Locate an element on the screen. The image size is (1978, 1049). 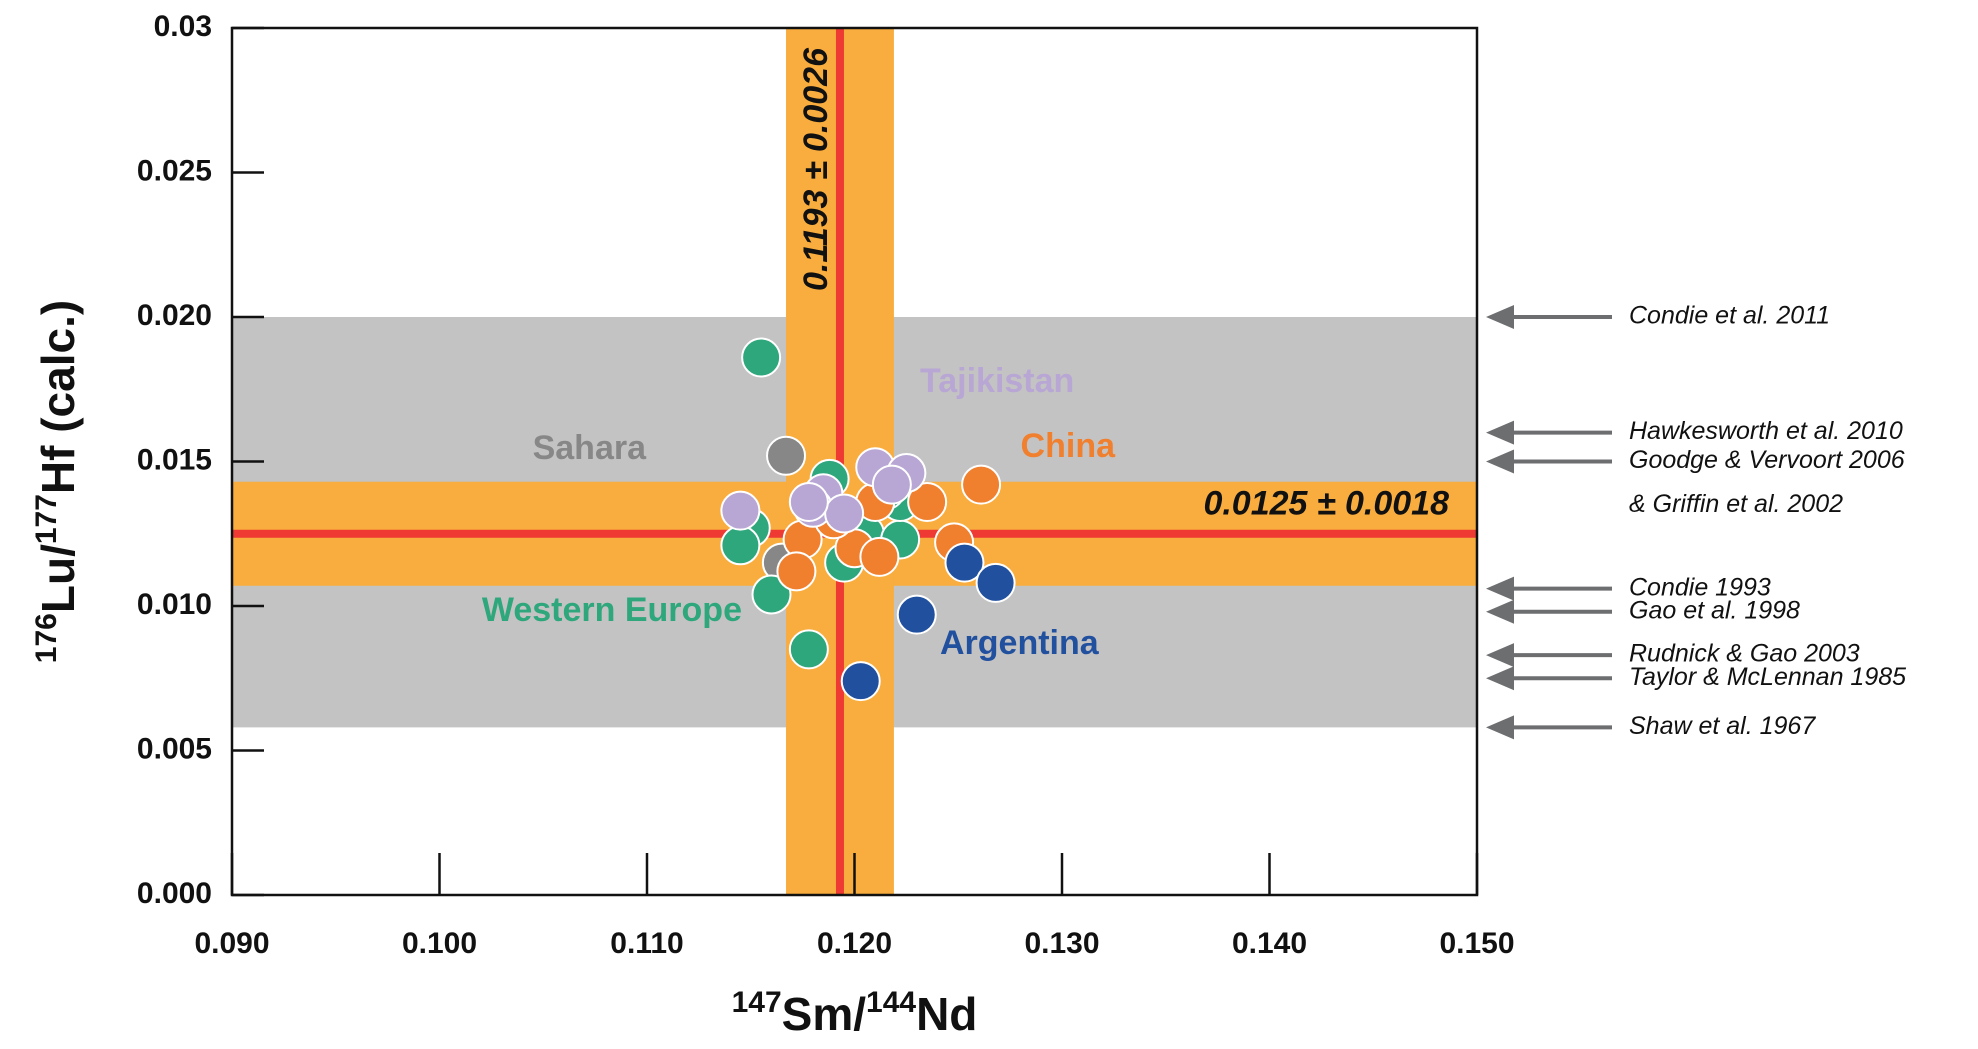
y-axis-title-part: 176 is located at coordinates (46, 638).